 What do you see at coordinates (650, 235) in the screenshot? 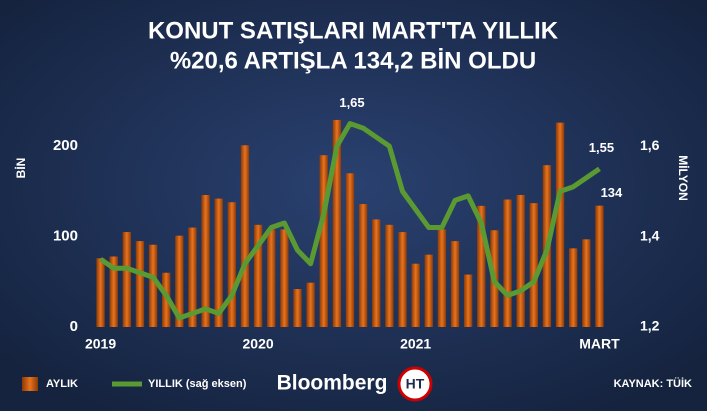
I see `y2-tick-label: 1,4` at bounding box center [650, 235].